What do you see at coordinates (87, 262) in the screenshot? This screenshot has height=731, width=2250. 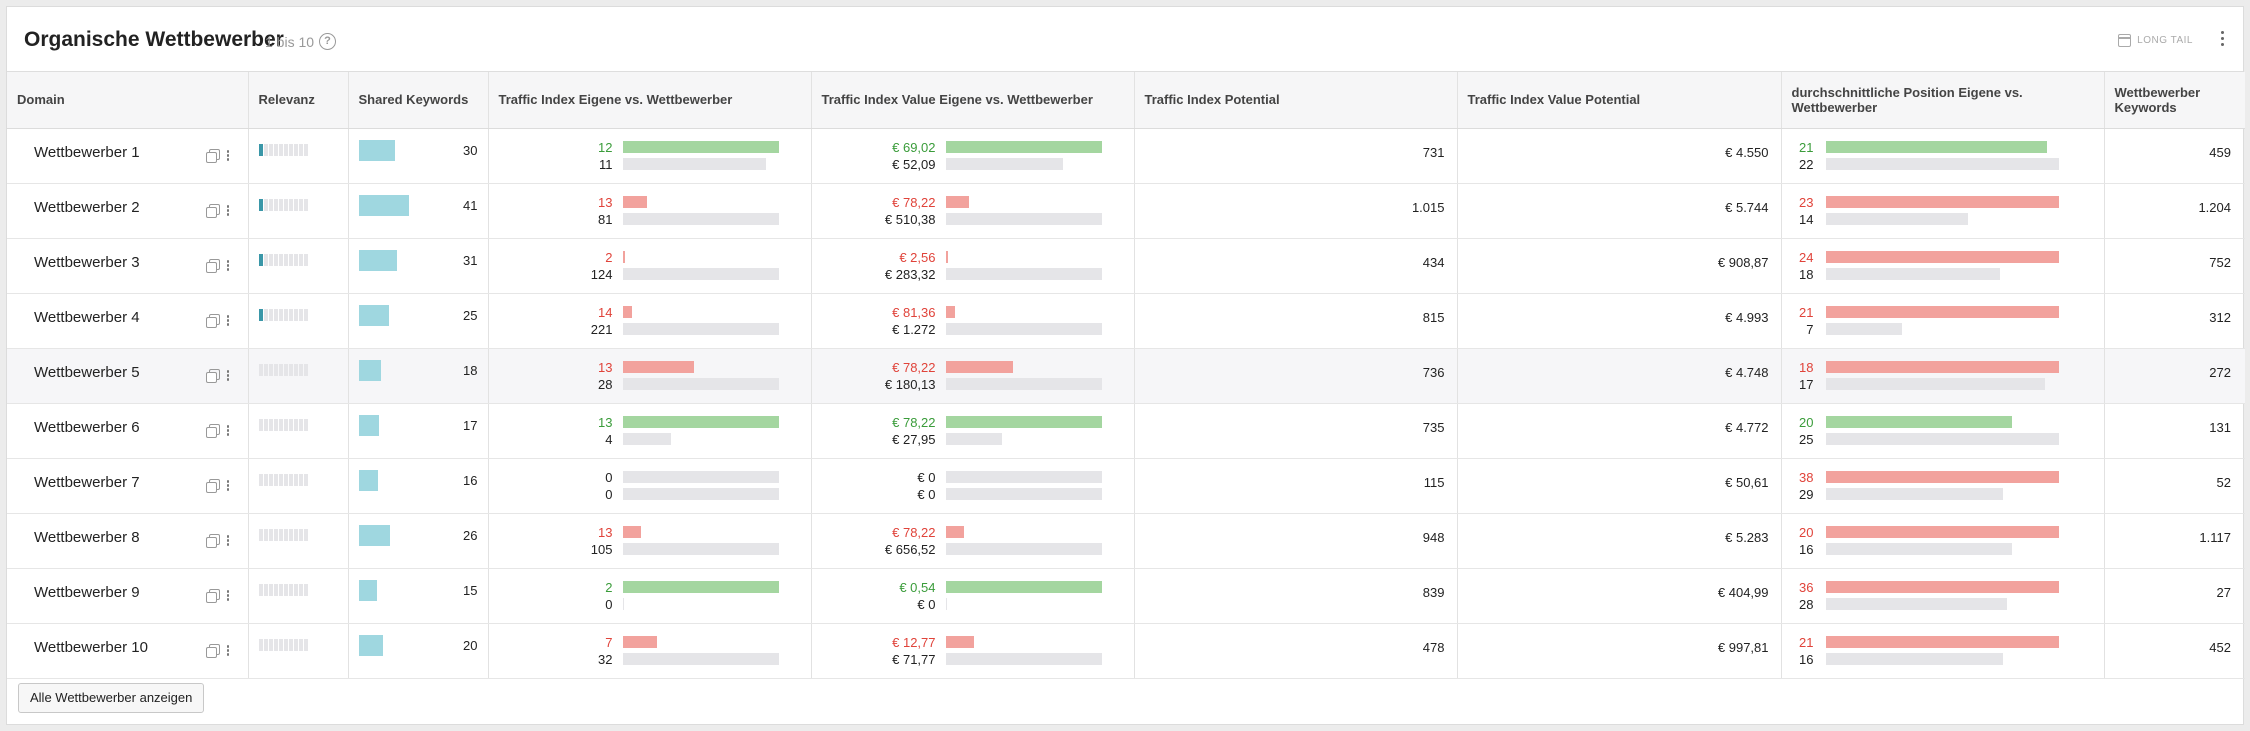 I see `competitor-domain-link: Wettbewerber 3` at bounding box center [87, 262].